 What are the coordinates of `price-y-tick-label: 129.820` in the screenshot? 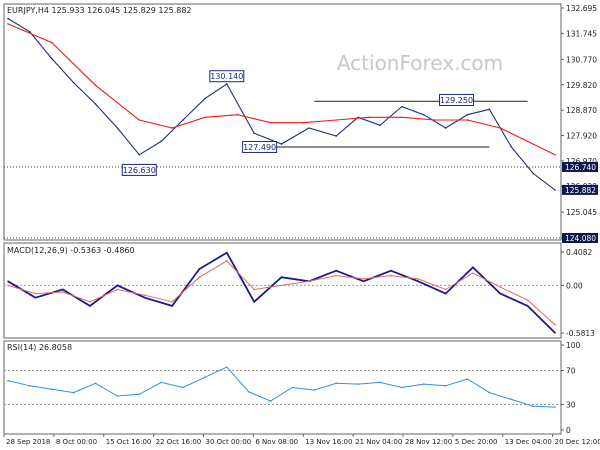 It's located at (581, 85).